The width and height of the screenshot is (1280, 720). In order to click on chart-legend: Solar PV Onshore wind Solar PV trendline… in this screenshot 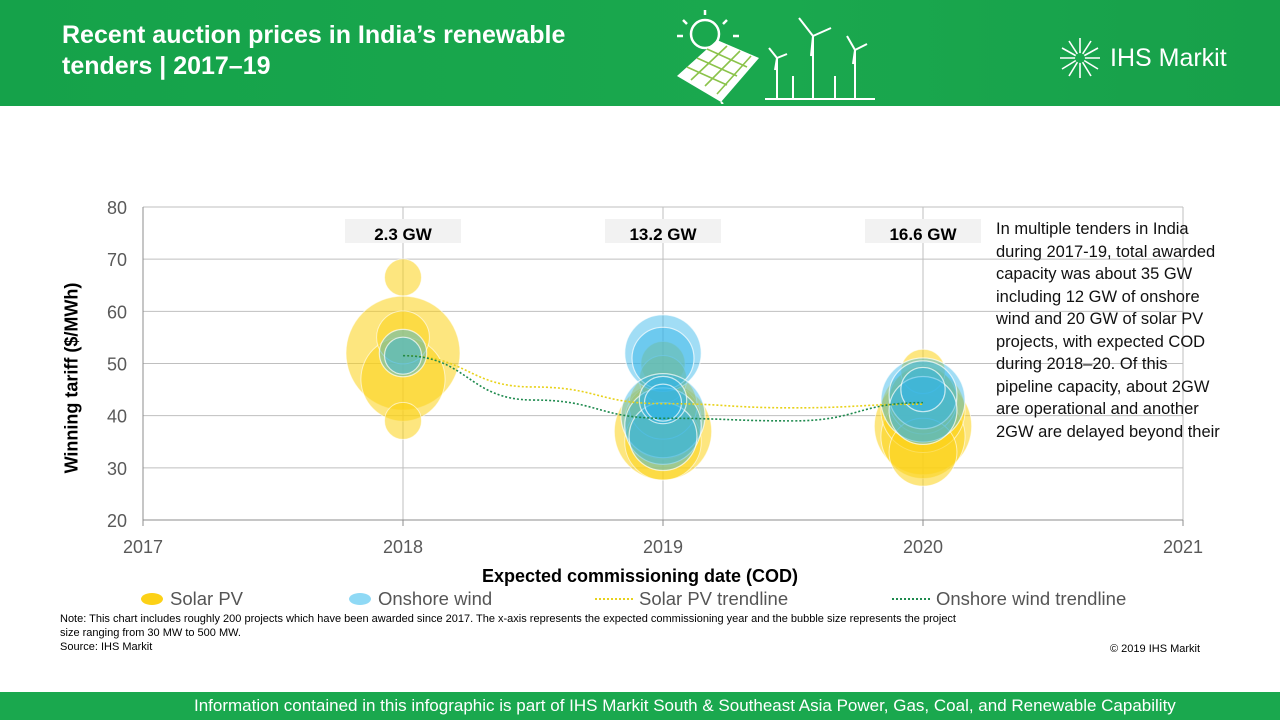, I will do `click(690, 600)`.